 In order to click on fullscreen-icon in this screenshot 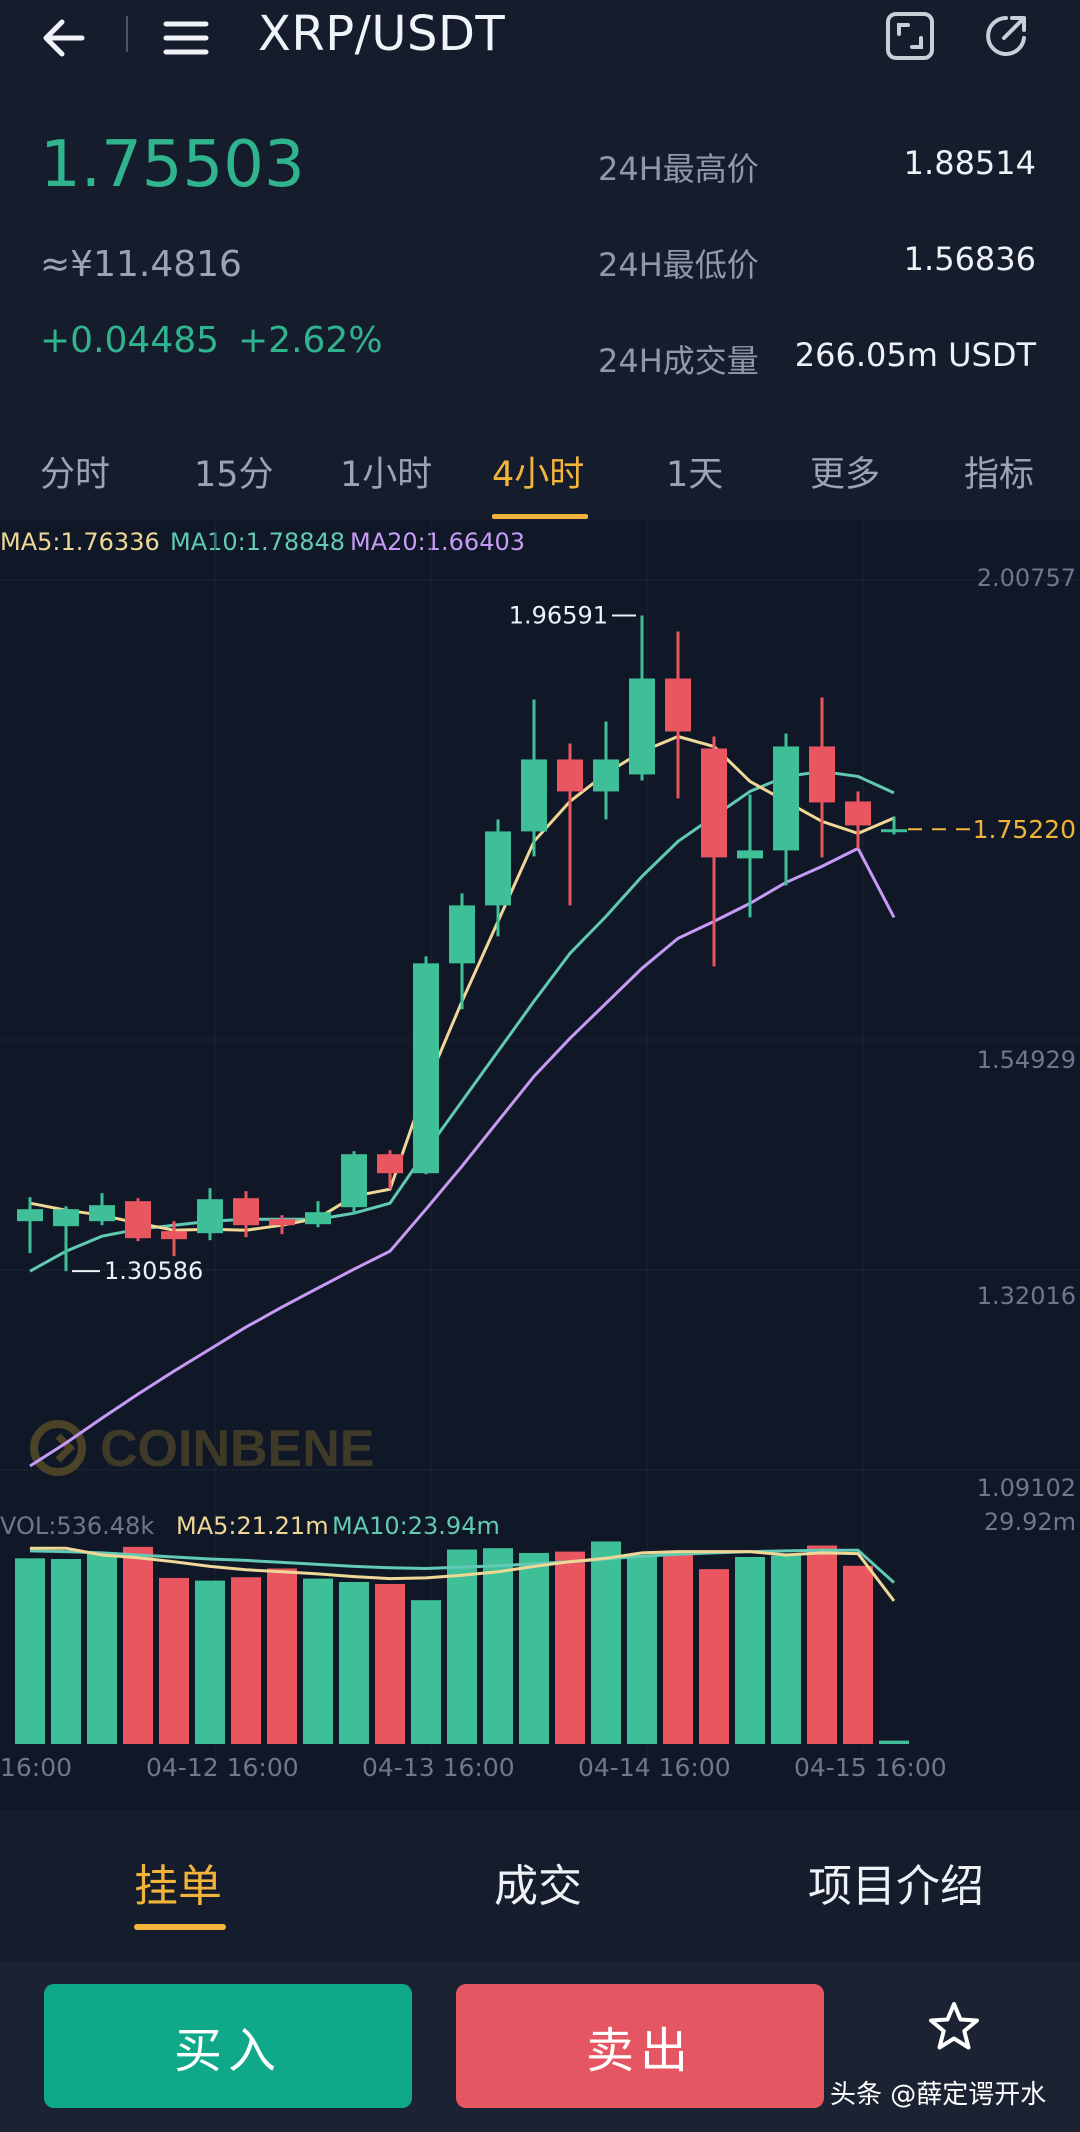, I will do `click(910, 36)`.